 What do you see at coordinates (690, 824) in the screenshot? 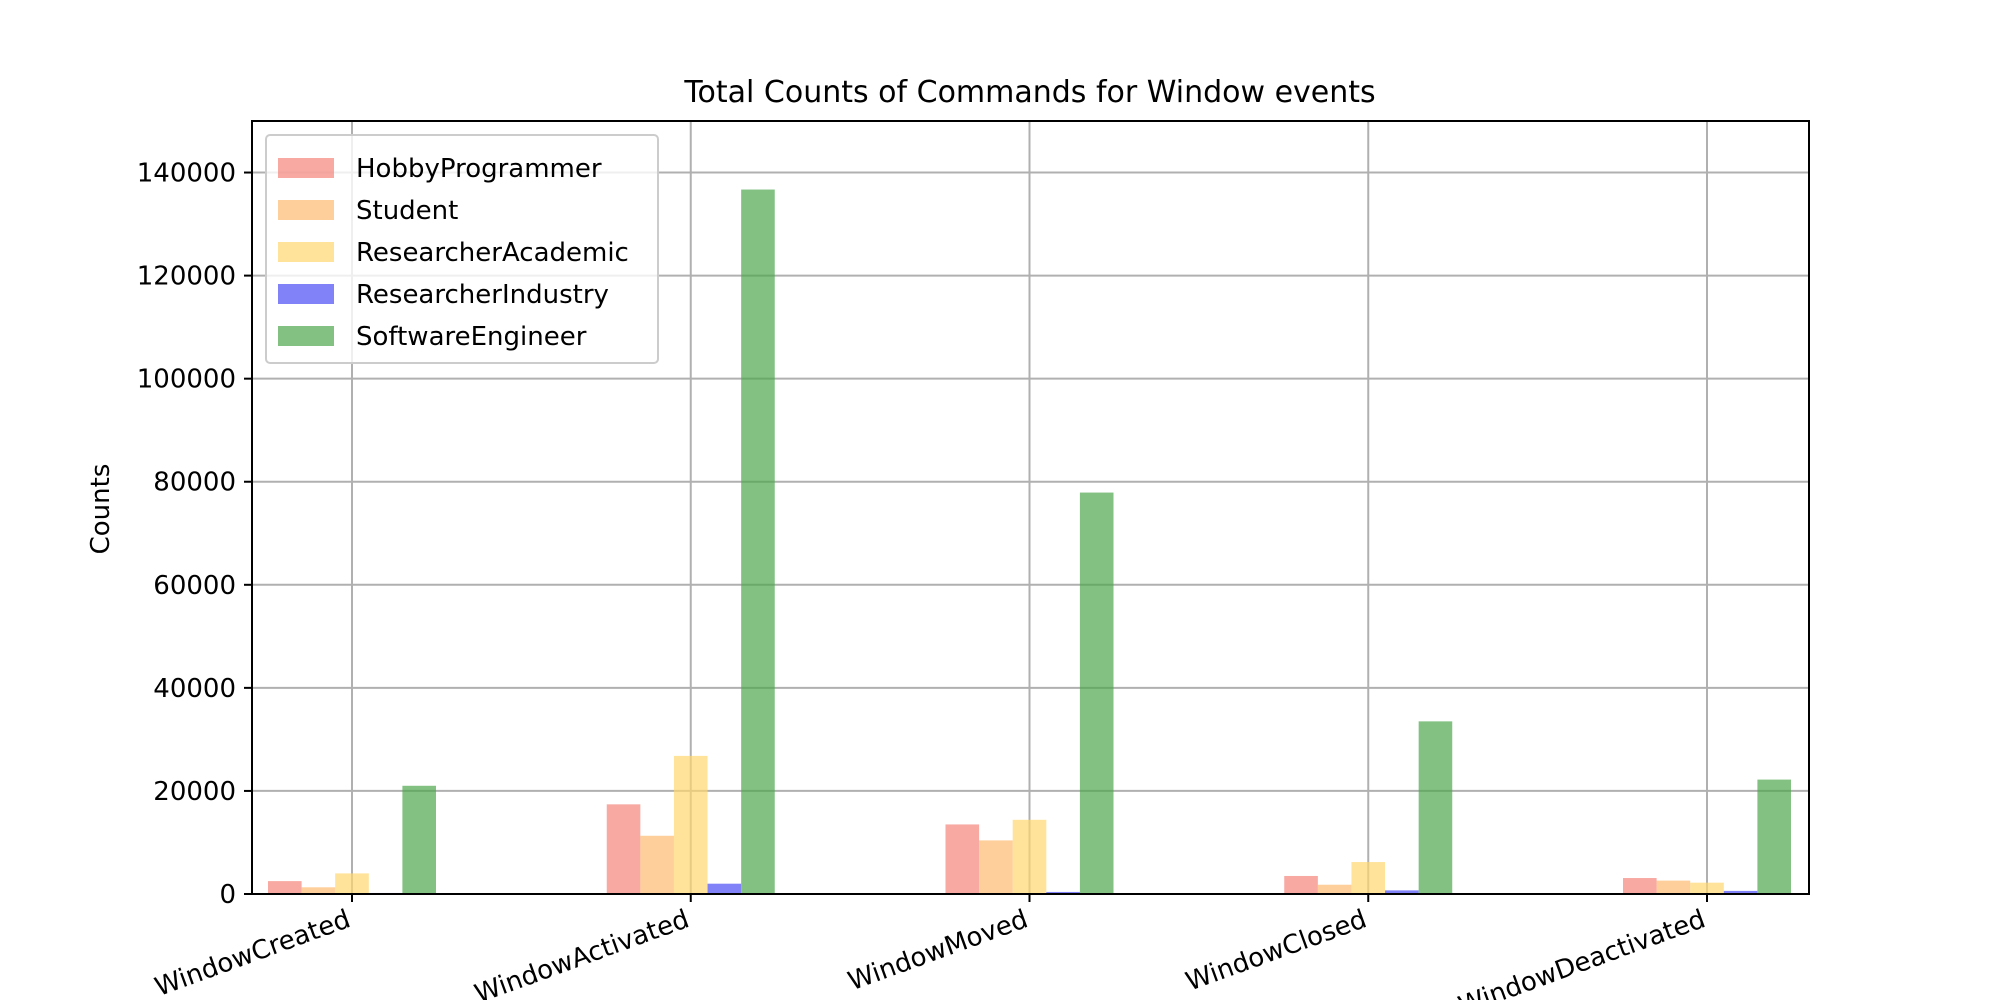
I see `bar-ResearcherAcademic-WindowActivated` at bounding box center [690, 824].